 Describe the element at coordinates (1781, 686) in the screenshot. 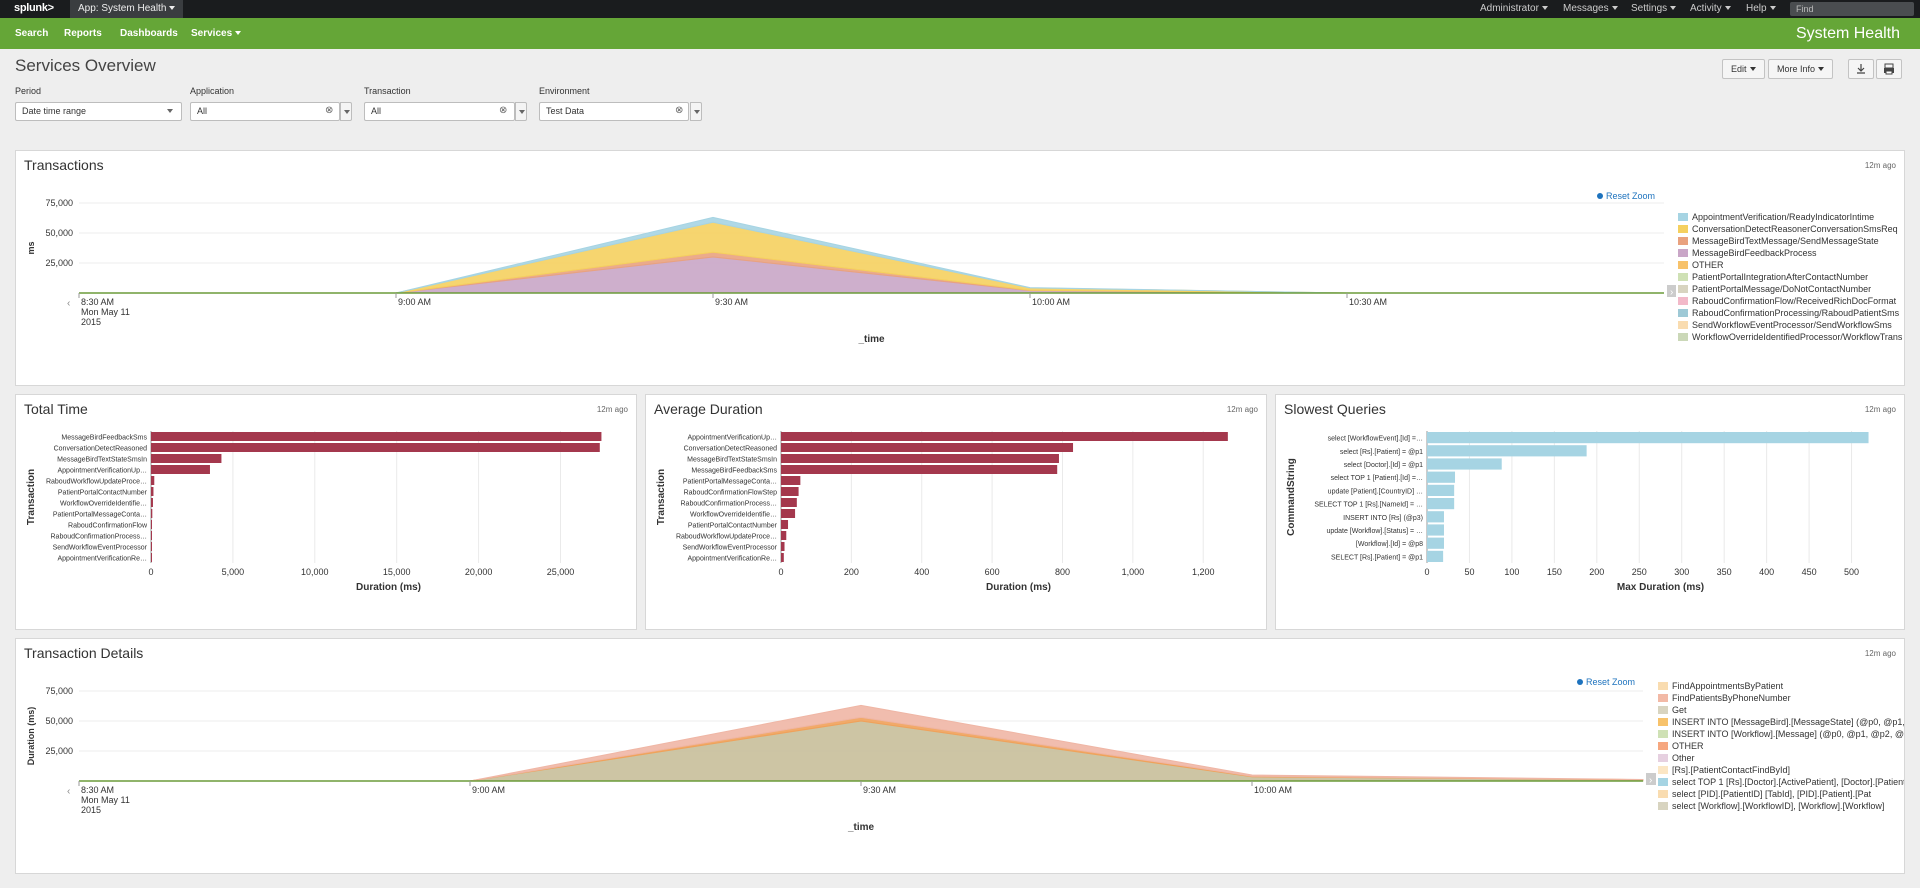

I see `legend-item: FindAppointmentsByPatient` at that location.